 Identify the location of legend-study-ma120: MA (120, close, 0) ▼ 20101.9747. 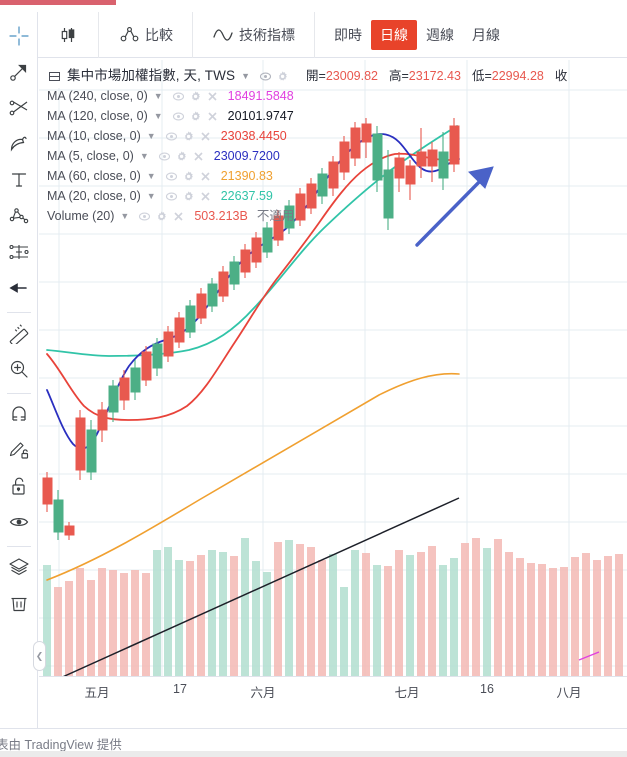
(336, 116).